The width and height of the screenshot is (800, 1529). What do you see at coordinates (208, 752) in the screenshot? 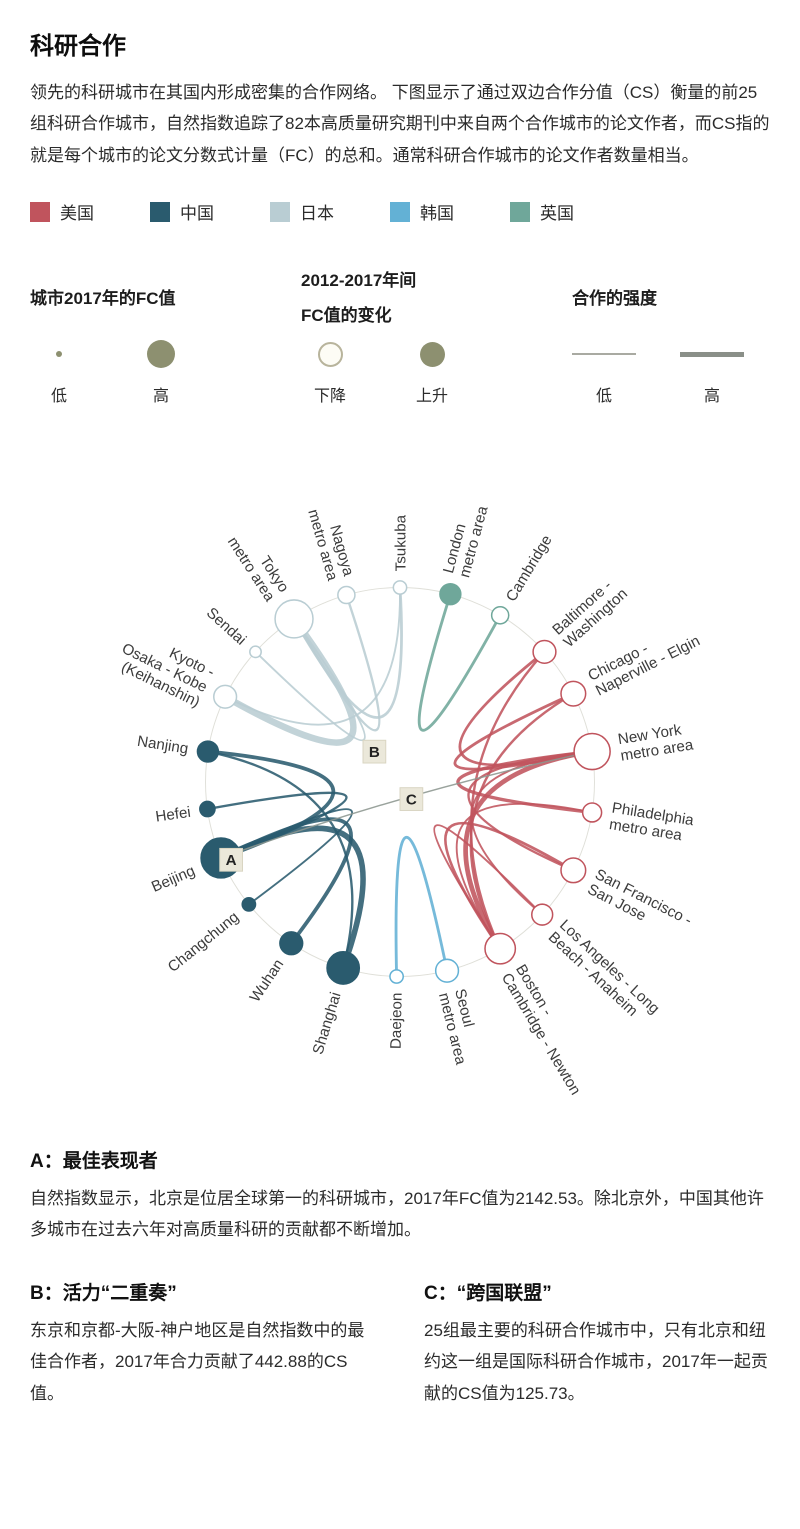
I see `node-nanjing` at bounding box center [208, 752].